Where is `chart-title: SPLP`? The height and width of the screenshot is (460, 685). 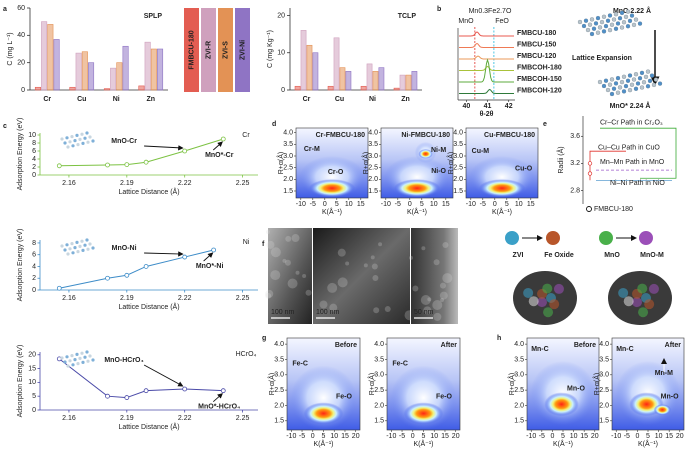 chart-title: SPLP is located at coordinates (153, 16).